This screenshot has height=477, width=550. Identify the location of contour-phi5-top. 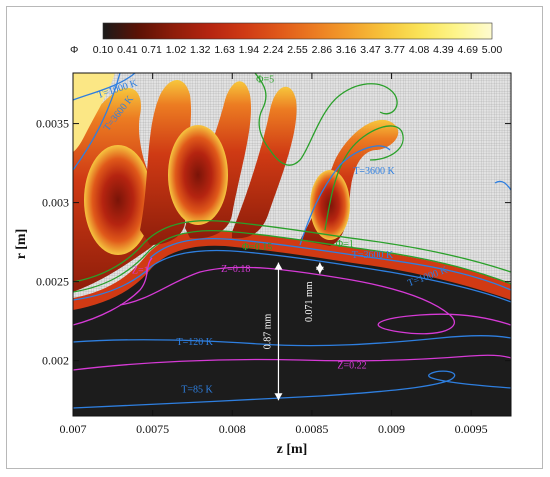
(326, 119).